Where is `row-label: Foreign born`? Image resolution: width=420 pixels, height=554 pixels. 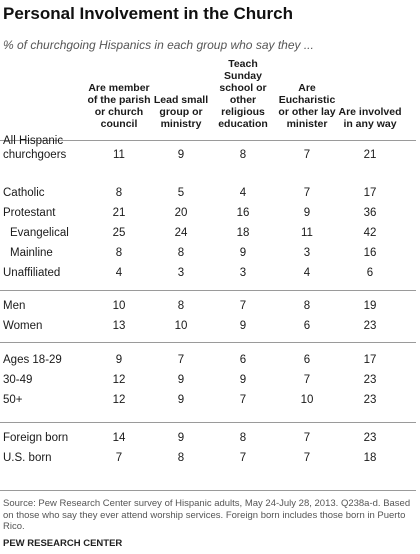
row-label: Foreign born is located at coordinates (36, 438).